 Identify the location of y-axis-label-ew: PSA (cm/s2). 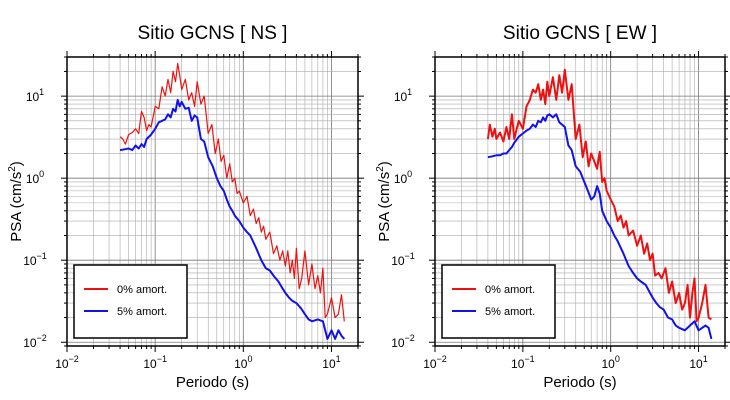
(384, 201).